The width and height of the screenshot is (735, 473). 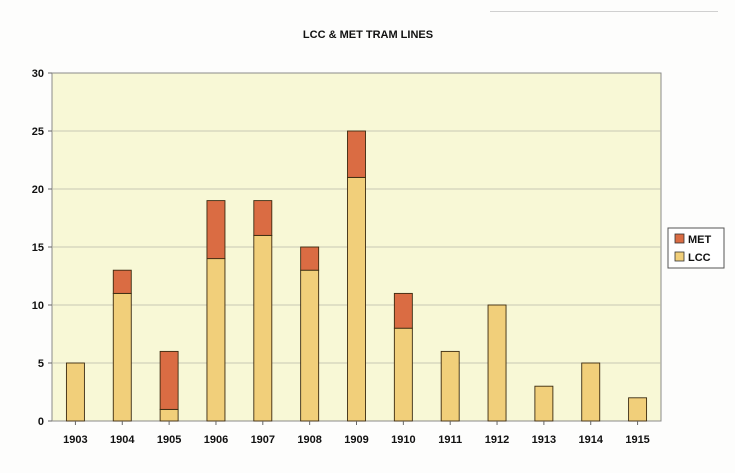 What do you see at coordinates (638, 409) in the screenshot?
I see `bar-lcc-1915` at bounding box center [638, 409].